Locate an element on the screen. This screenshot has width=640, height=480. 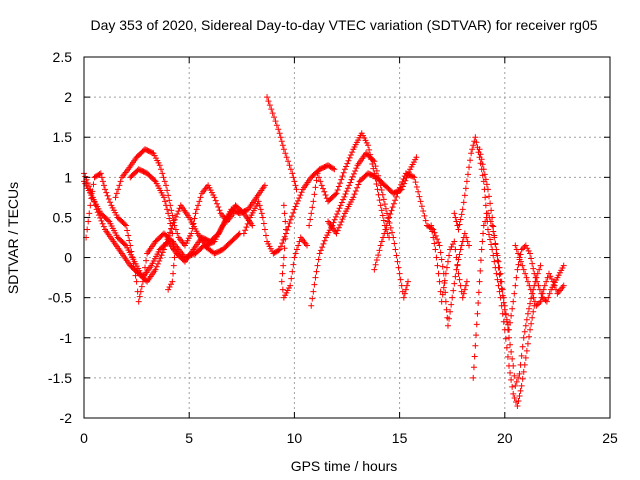
y-tick-label: 2 is located at coordinates (68, 97).